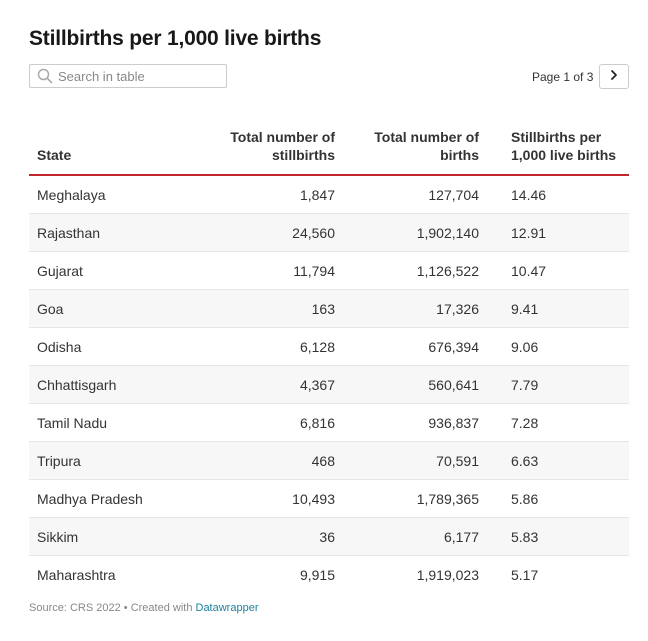 The width and height of the screenshot is (648, 641). I want to click on created-with-label: Created with, so click(163, 608).